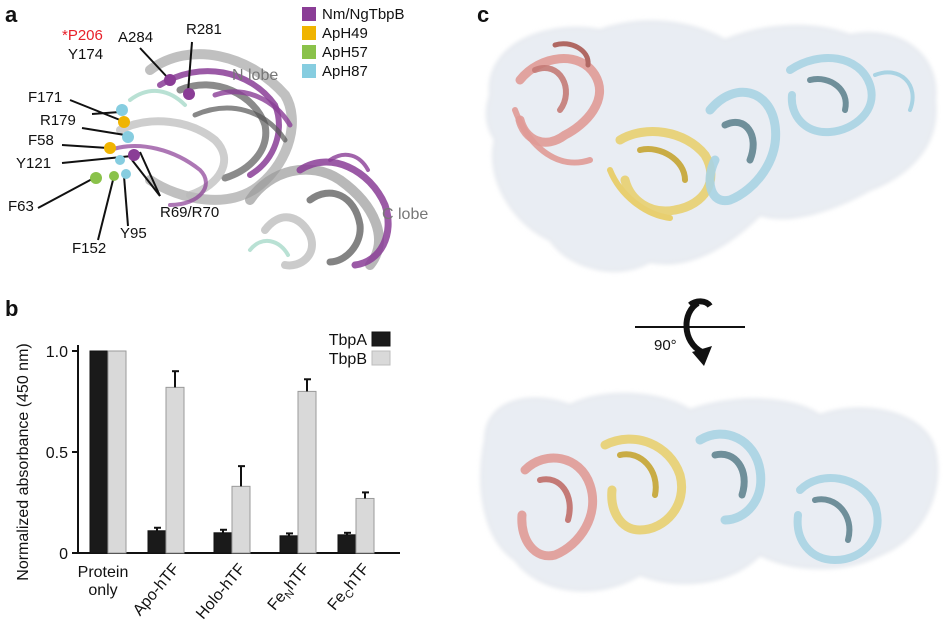 The image size is (946, 623). I want to click on legend-item-aph57: ApH57, so click(335, 52).